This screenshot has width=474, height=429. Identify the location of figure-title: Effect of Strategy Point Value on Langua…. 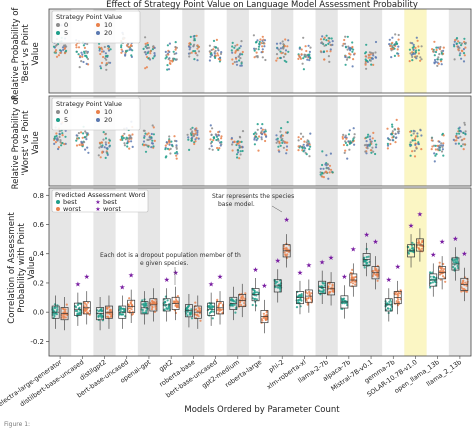
(262, 5).